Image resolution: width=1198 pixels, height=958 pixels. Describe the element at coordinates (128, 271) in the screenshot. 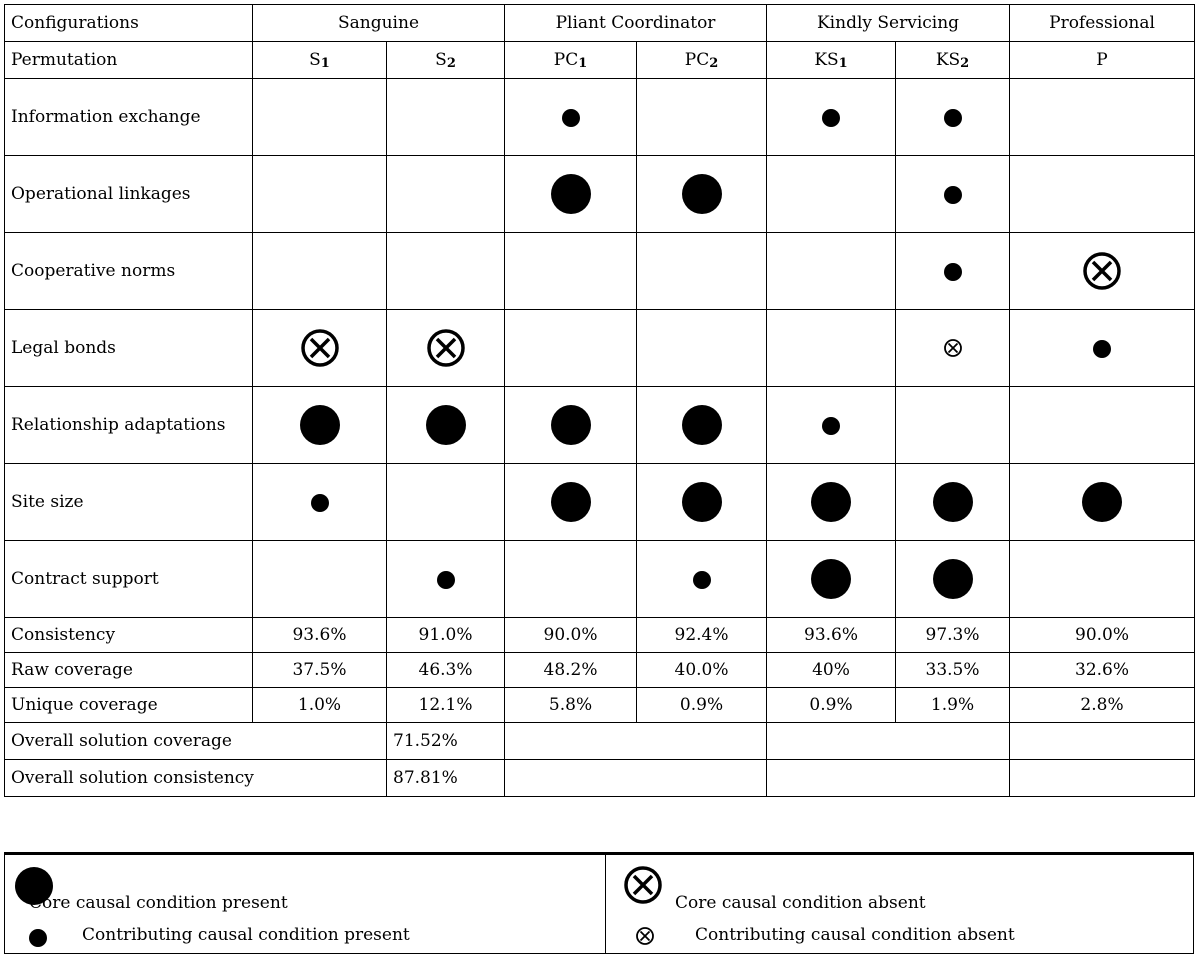

I see `condition-label: Cooperative norms` at that location.